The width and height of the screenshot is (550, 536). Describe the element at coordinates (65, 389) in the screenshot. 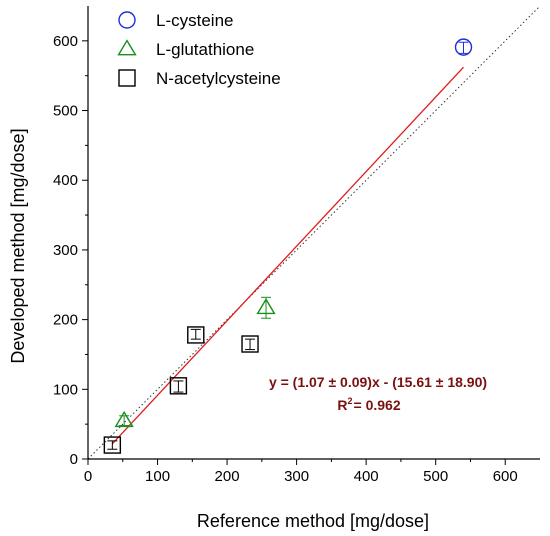

I see `y-tick-label: 100` at that location.